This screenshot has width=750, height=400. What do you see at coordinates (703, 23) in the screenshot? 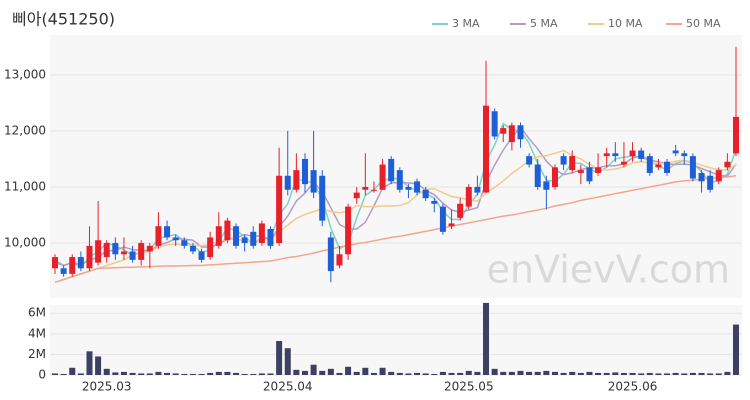
I see `legend-label: 50 MA` at bounding box center [703, 23].